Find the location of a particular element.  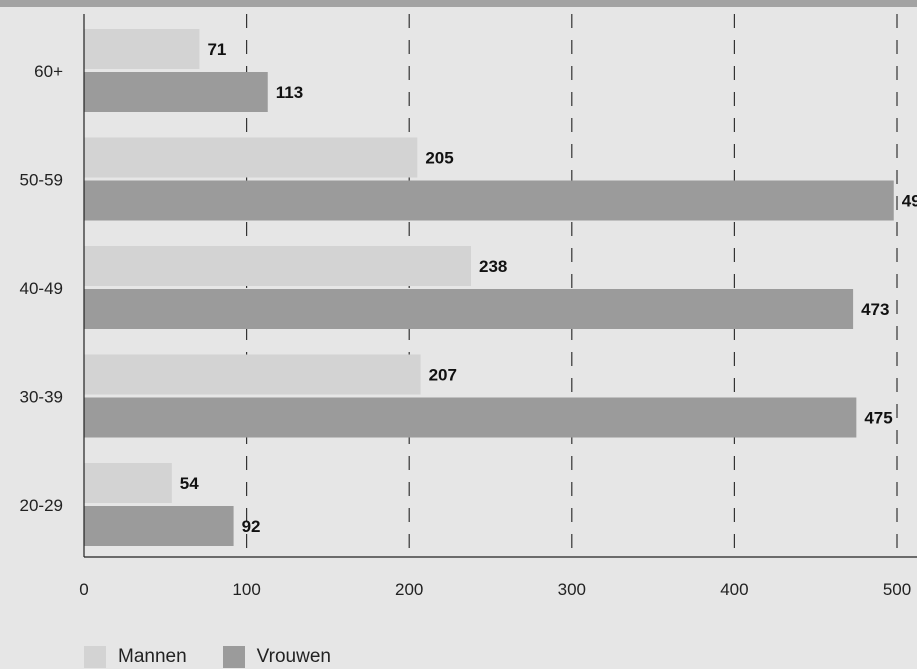

x-tick-label: 100 is located at coordinates (246, 589).